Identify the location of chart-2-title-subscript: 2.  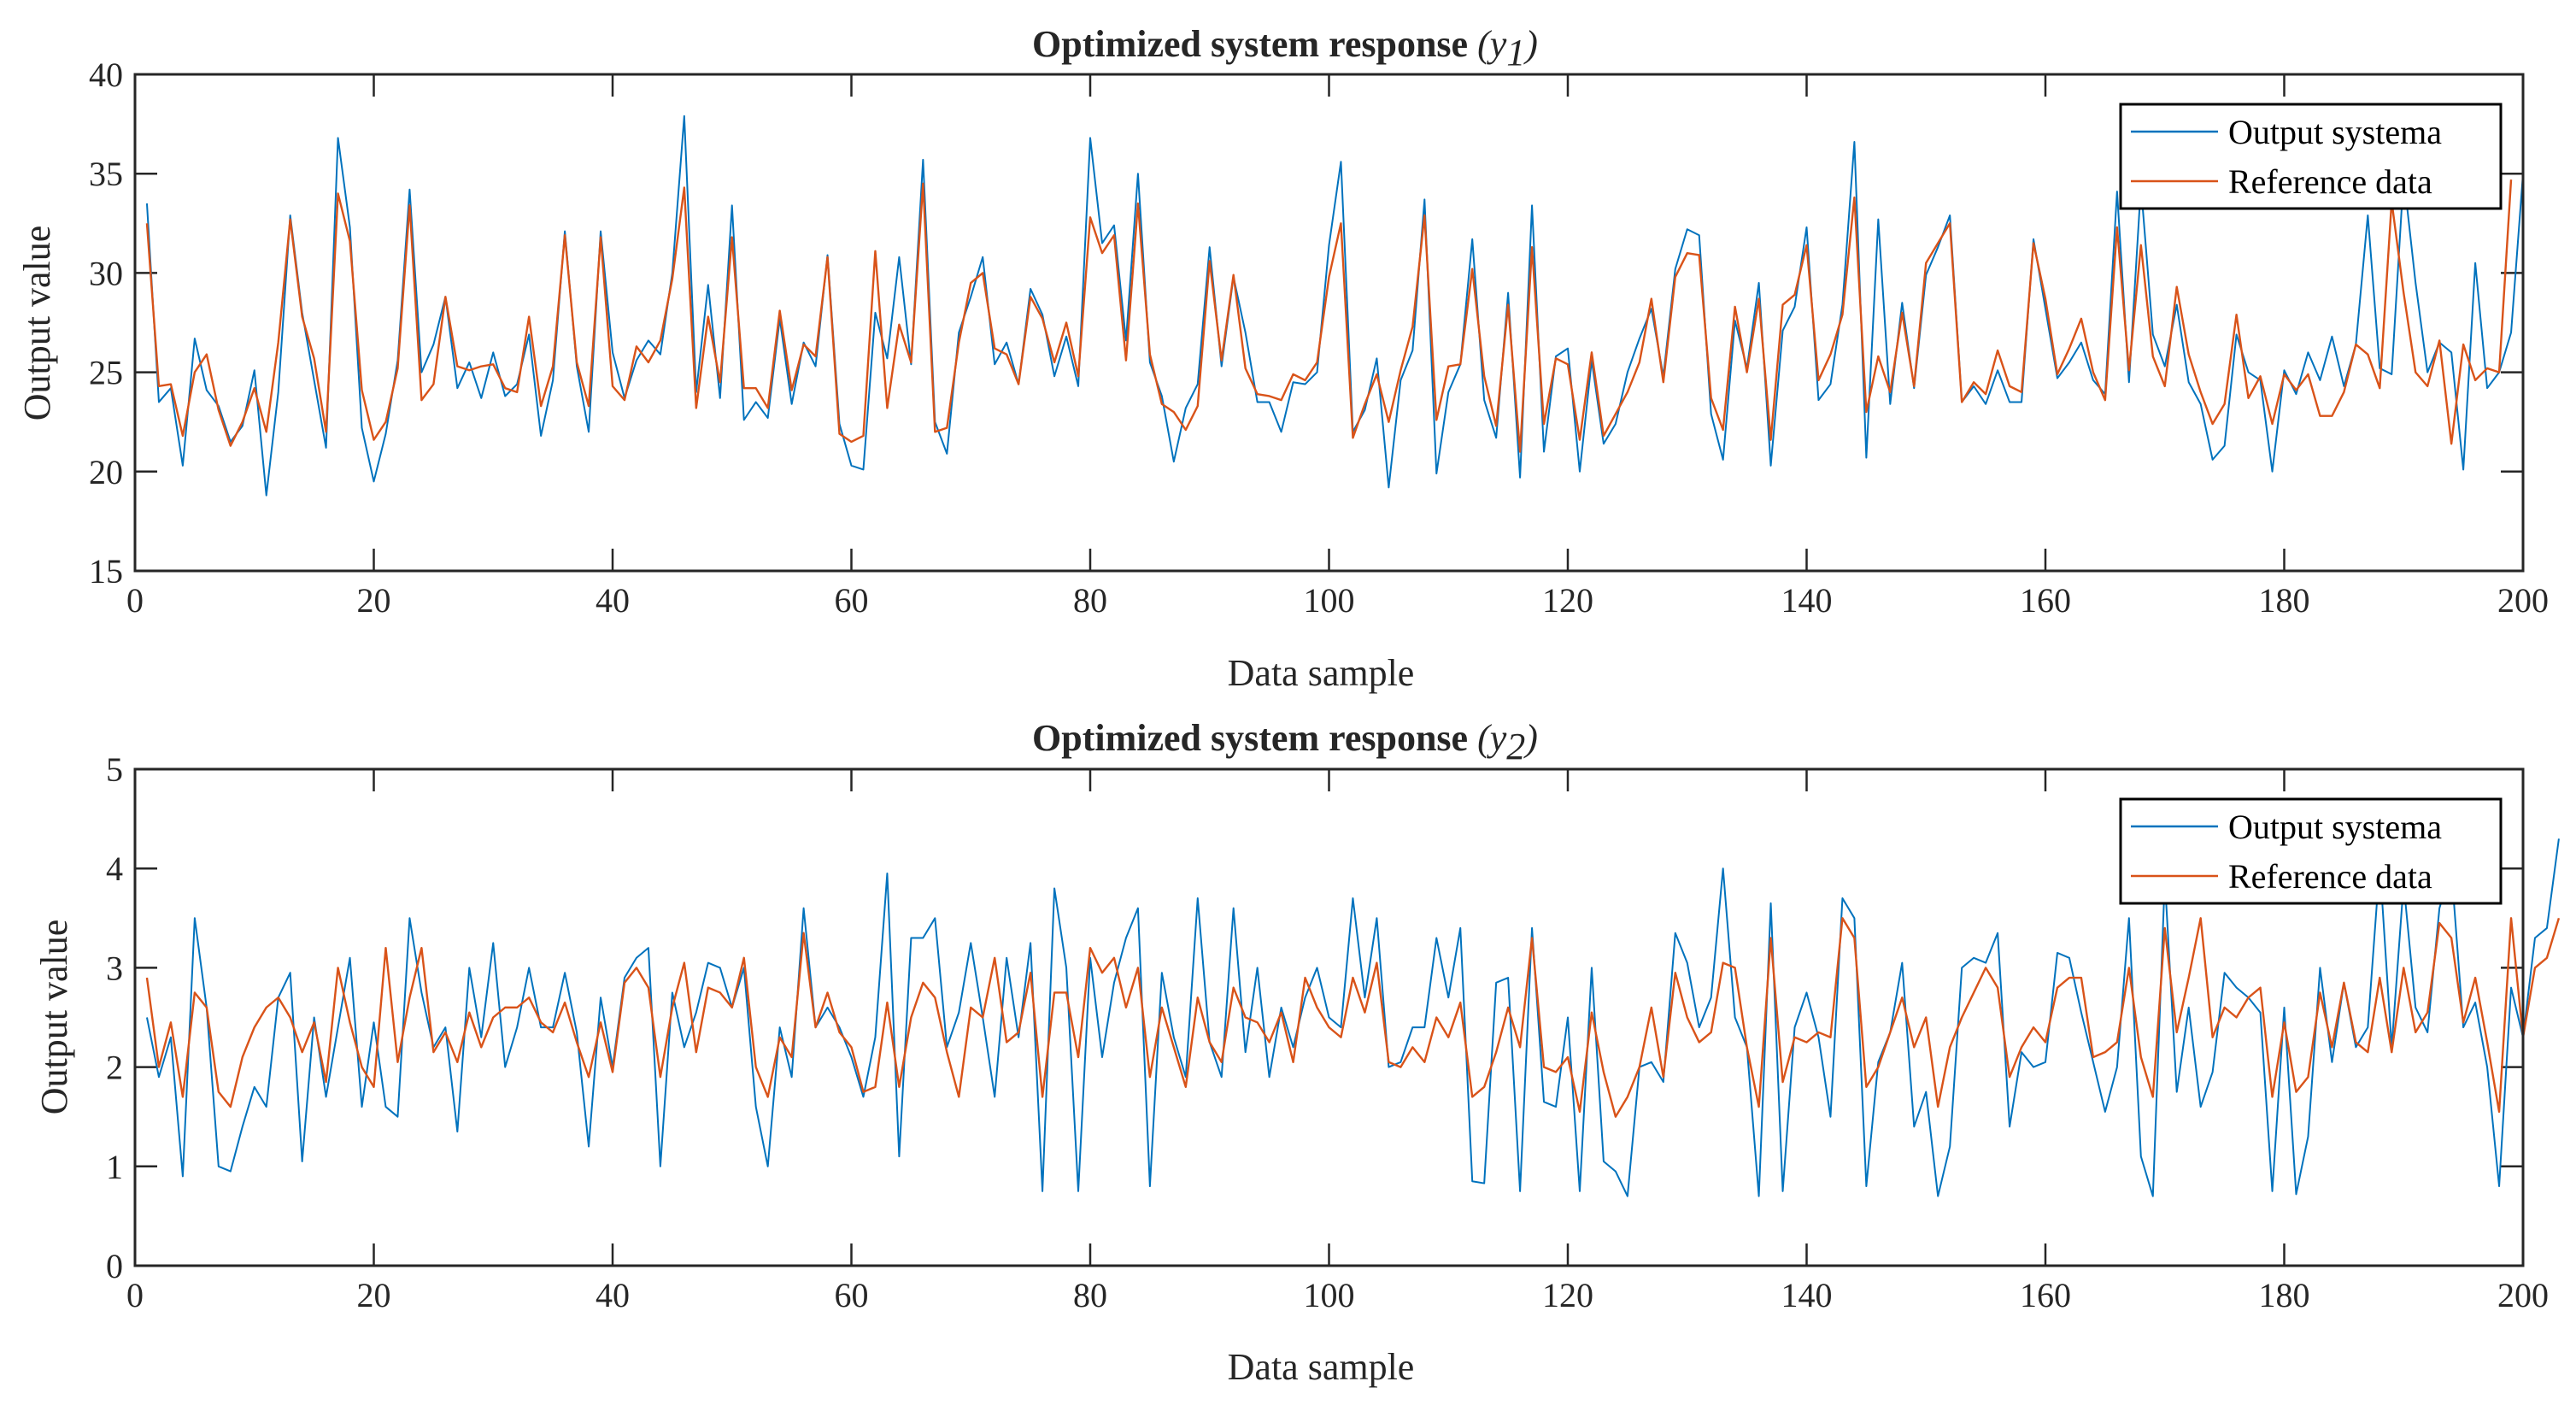
(1515, 746).